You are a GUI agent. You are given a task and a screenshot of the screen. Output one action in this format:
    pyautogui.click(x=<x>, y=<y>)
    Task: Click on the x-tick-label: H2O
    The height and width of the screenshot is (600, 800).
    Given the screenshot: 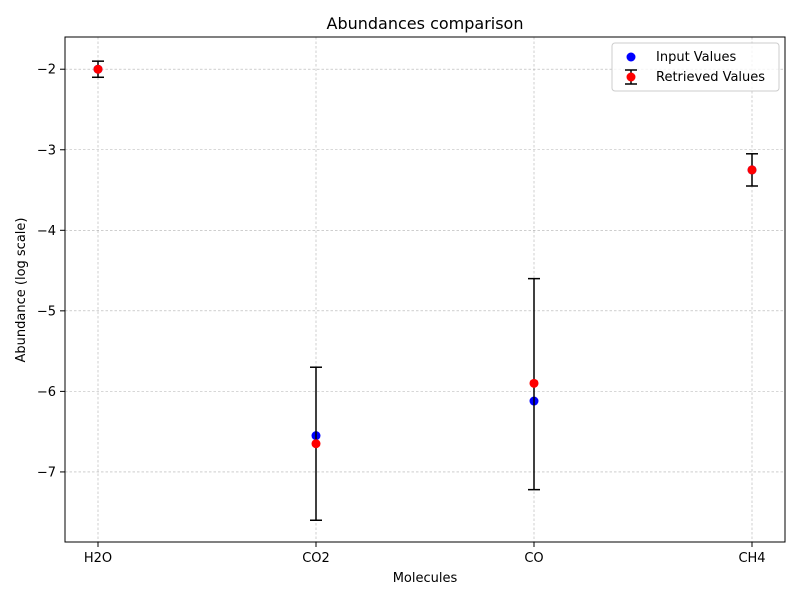 What is the action you would take?
    pyautogui.click(x=98, y=558)
    